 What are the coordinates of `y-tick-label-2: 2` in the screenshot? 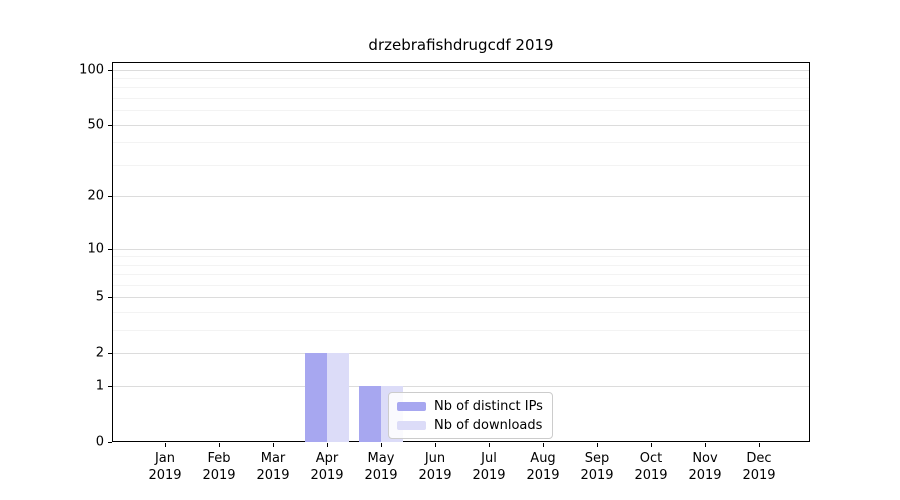 It's located at (99, 353).